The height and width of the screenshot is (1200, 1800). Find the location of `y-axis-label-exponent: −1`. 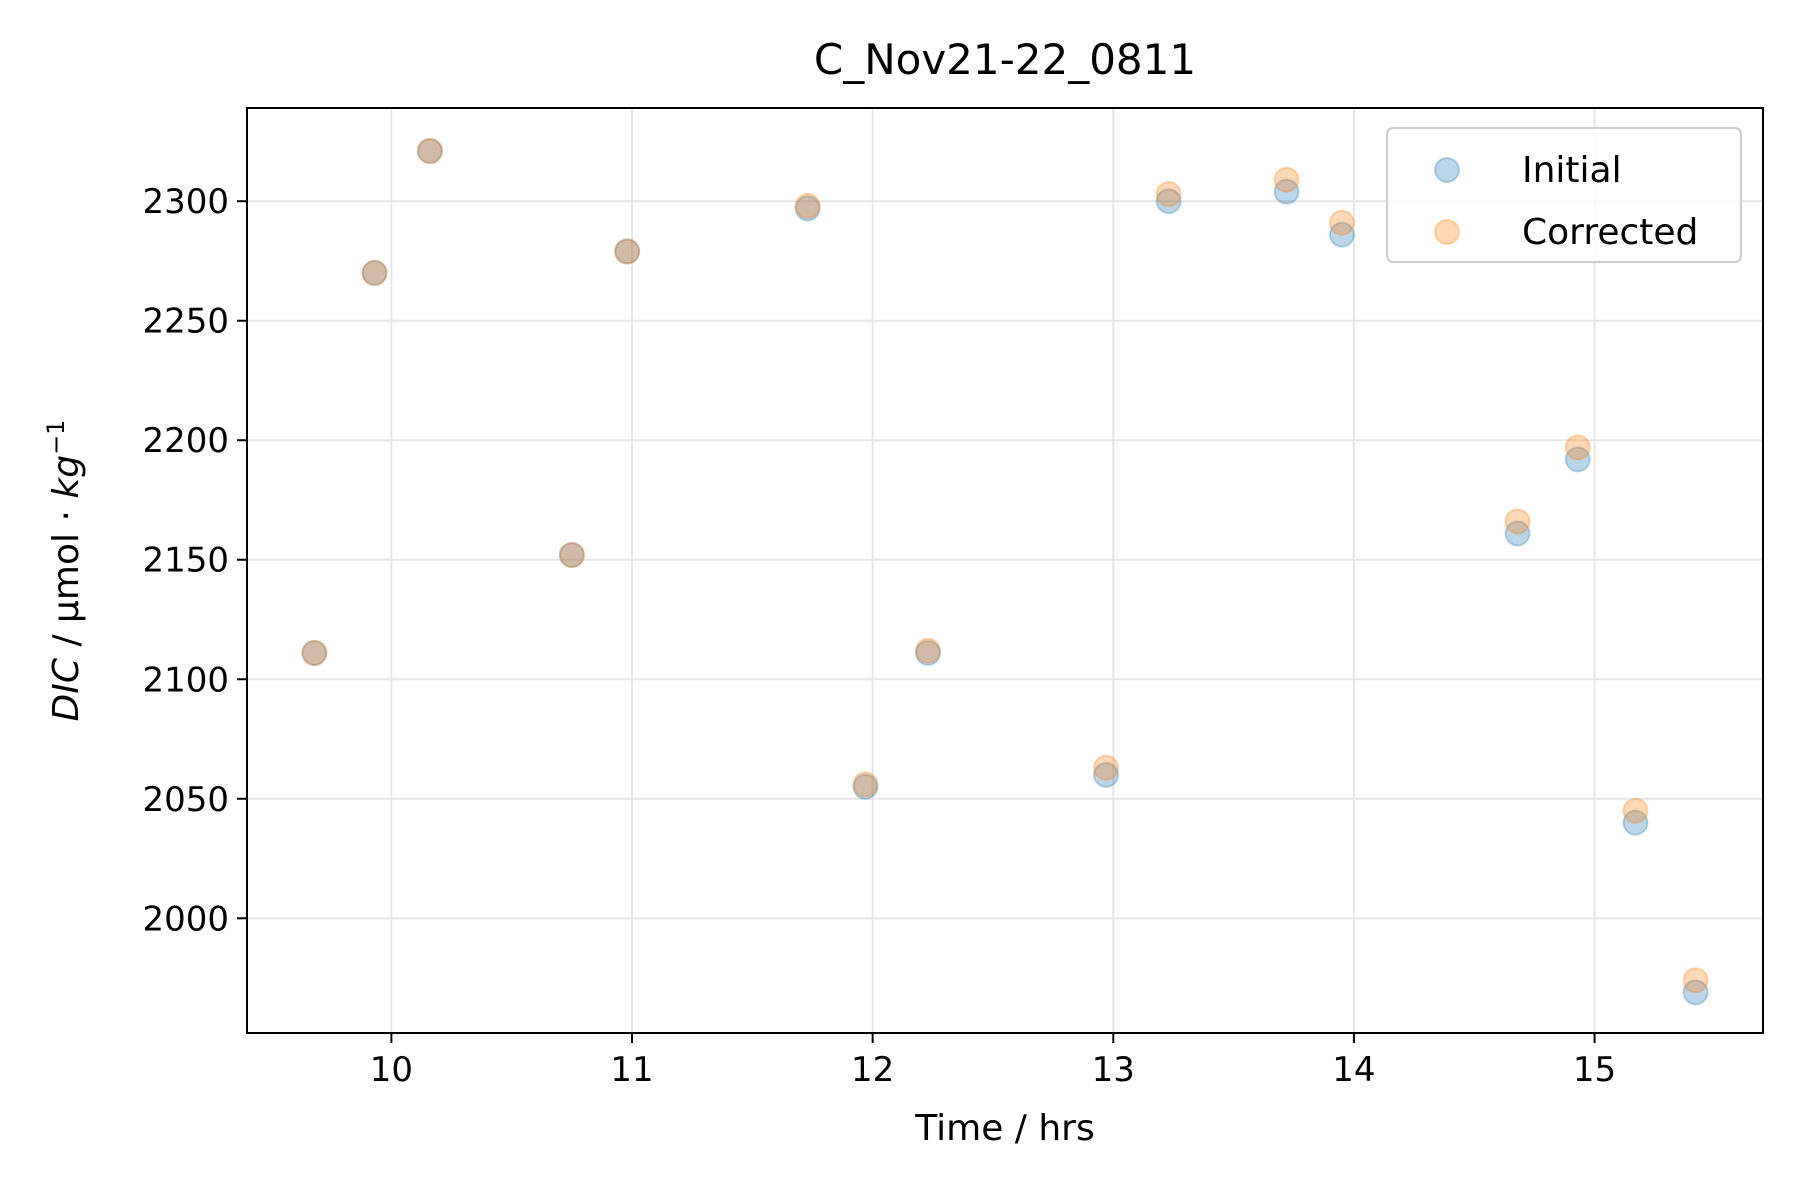

y-axis-label-exponent: −1 is located at coordinates (56, 437).